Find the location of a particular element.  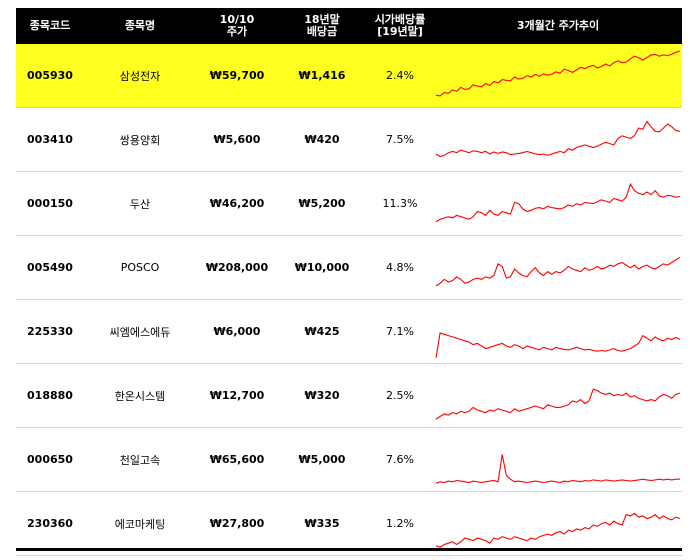

stock-name: 한온시스템 is located at coordinates (140, 396).